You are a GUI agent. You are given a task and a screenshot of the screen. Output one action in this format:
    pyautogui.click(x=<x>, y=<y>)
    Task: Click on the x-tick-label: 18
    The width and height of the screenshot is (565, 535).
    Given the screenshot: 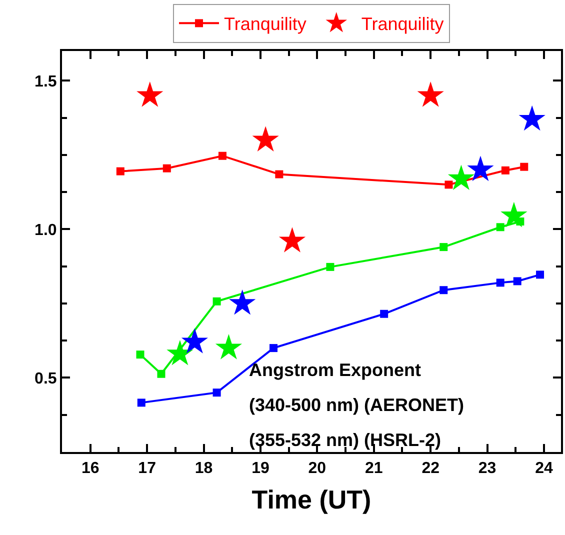 What is the action you would take?
    pyautogui.click(x=203, y=469)
    